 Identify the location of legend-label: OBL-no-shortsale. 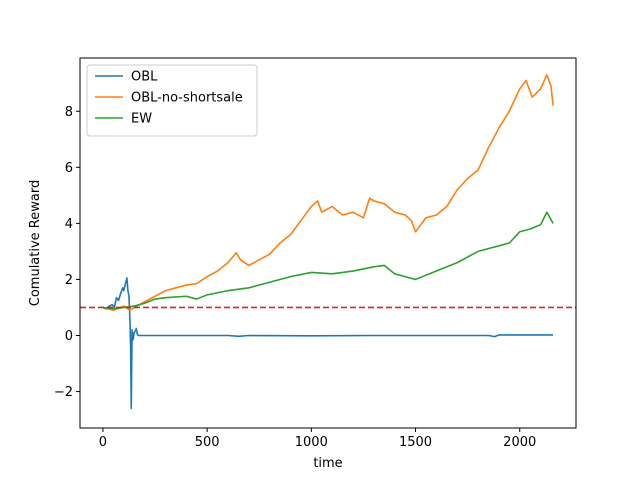
(187, 98).